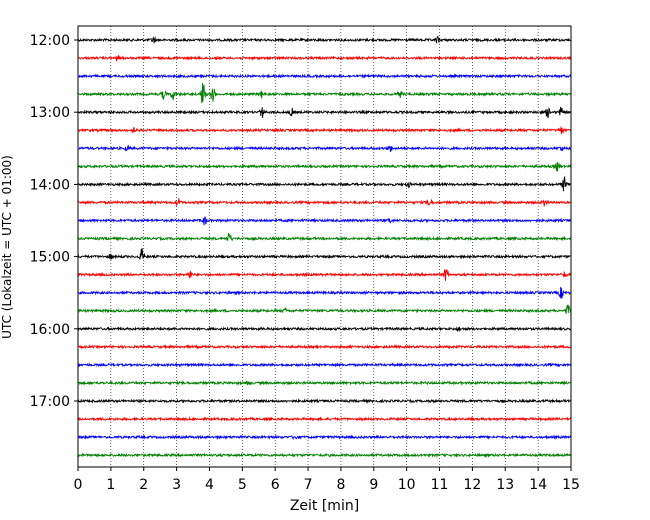 The image size is (650, 520). Describe the element at coordinates (373, 485) in the screenshot. I see `x-tick-label: 9` at that location.